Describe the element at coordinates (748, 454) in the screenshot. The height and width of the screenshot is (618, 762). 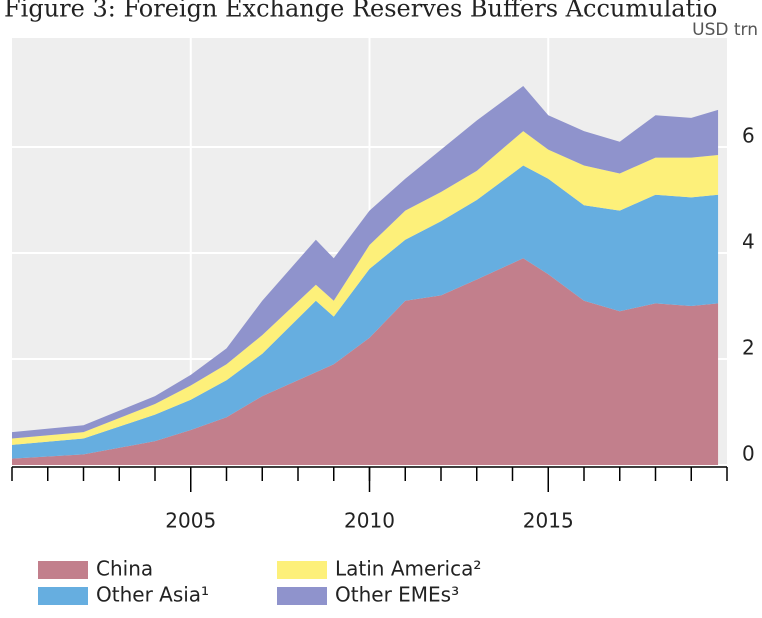
I see `y-tick-label: 0` at that location.